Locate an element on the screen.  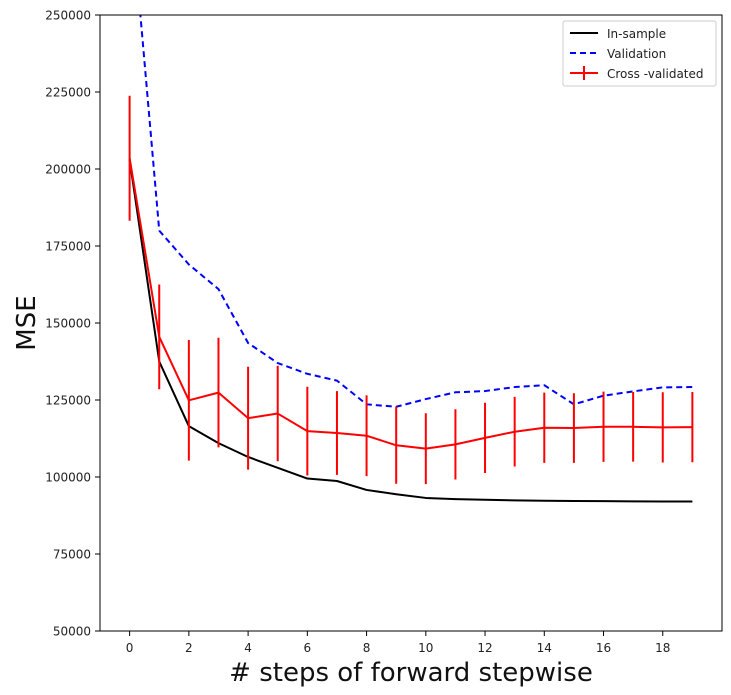
y-tick-label: 150000 is located at coordinates (68, 324).